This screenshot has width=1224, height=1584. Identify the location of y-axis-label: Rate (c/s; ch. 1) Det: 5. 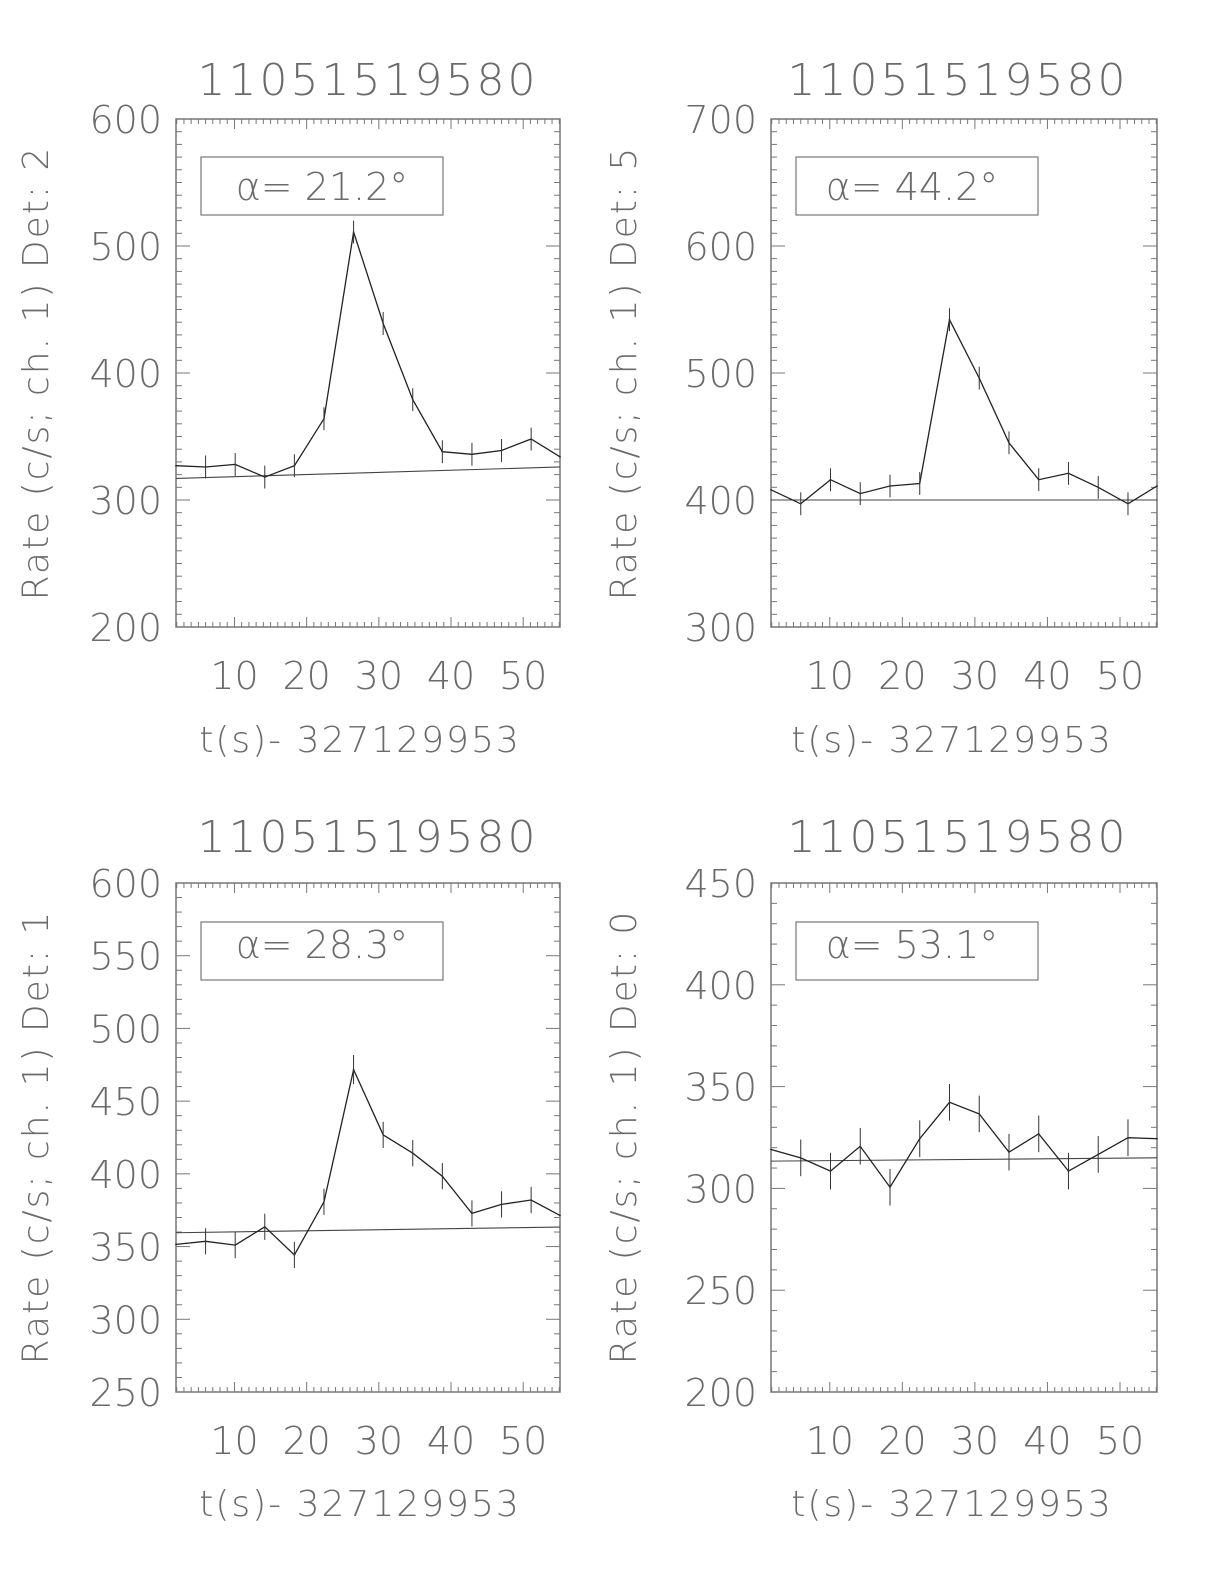
(624, 373).